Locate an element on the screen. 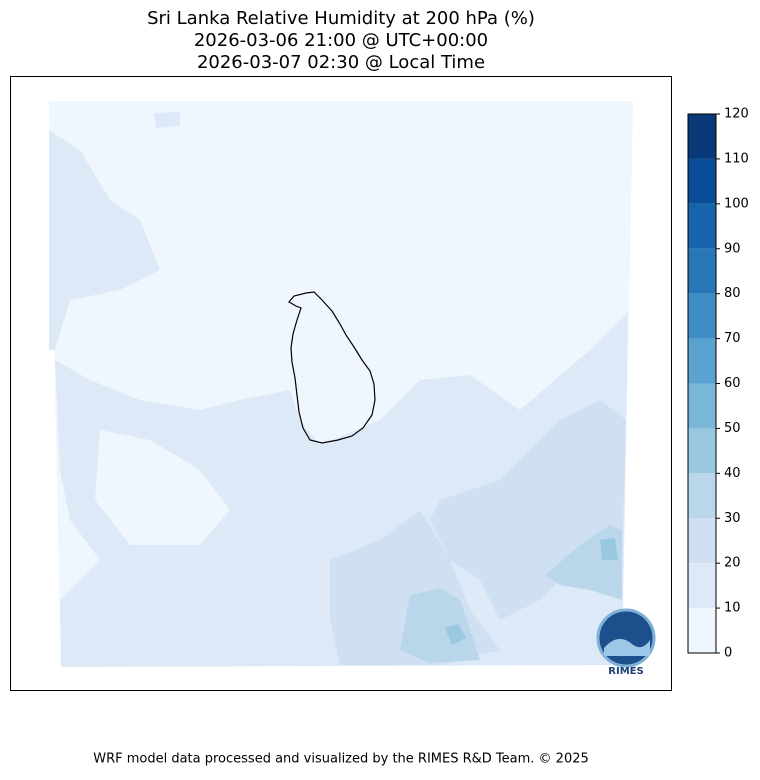 The image size is (760, 780). colorbar-tick-label: 0 is located at coordinates (728, 653).